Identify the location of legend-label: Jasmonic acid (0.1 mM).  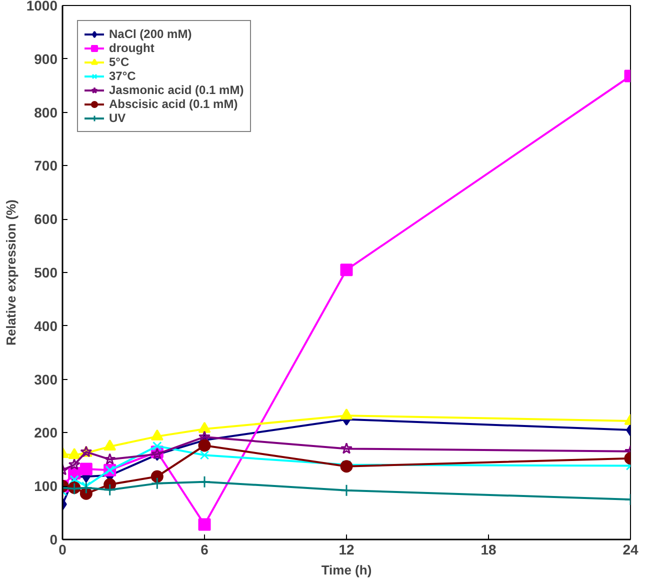
(176, 90).